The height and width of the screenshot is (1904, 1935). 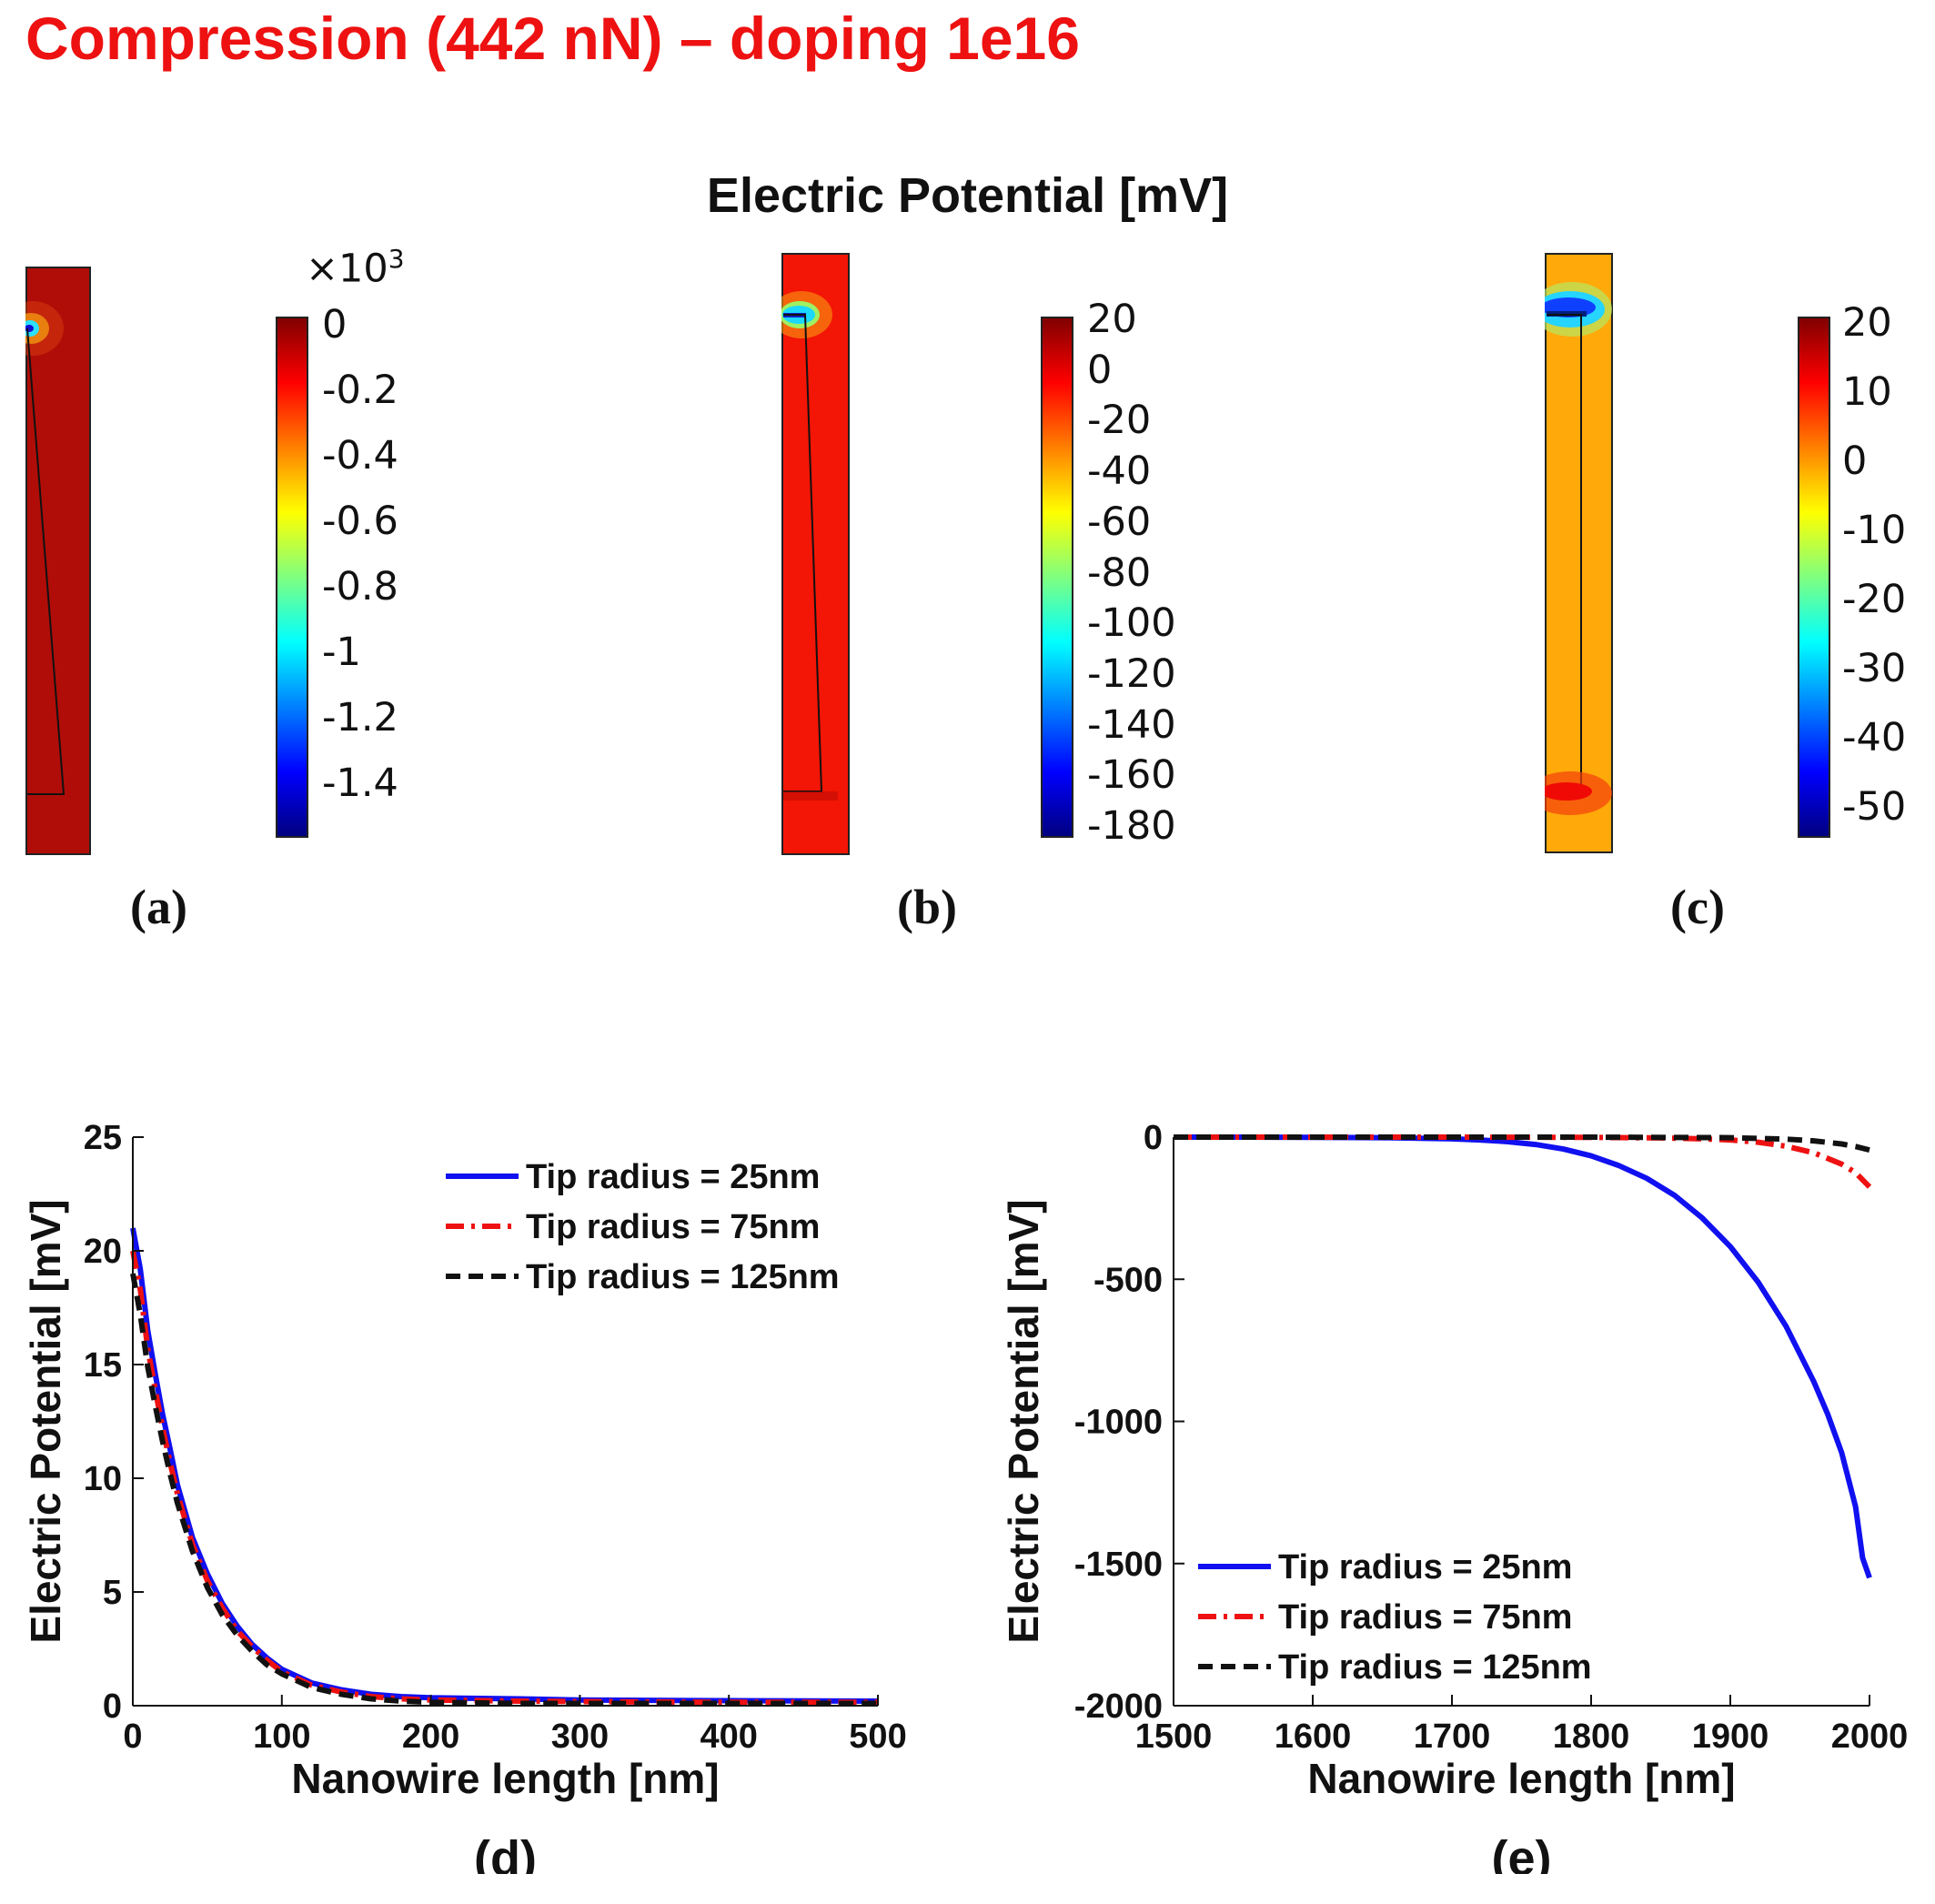 I want to click on colorbar-tick-label: -30, so click(x=1875, y=668).